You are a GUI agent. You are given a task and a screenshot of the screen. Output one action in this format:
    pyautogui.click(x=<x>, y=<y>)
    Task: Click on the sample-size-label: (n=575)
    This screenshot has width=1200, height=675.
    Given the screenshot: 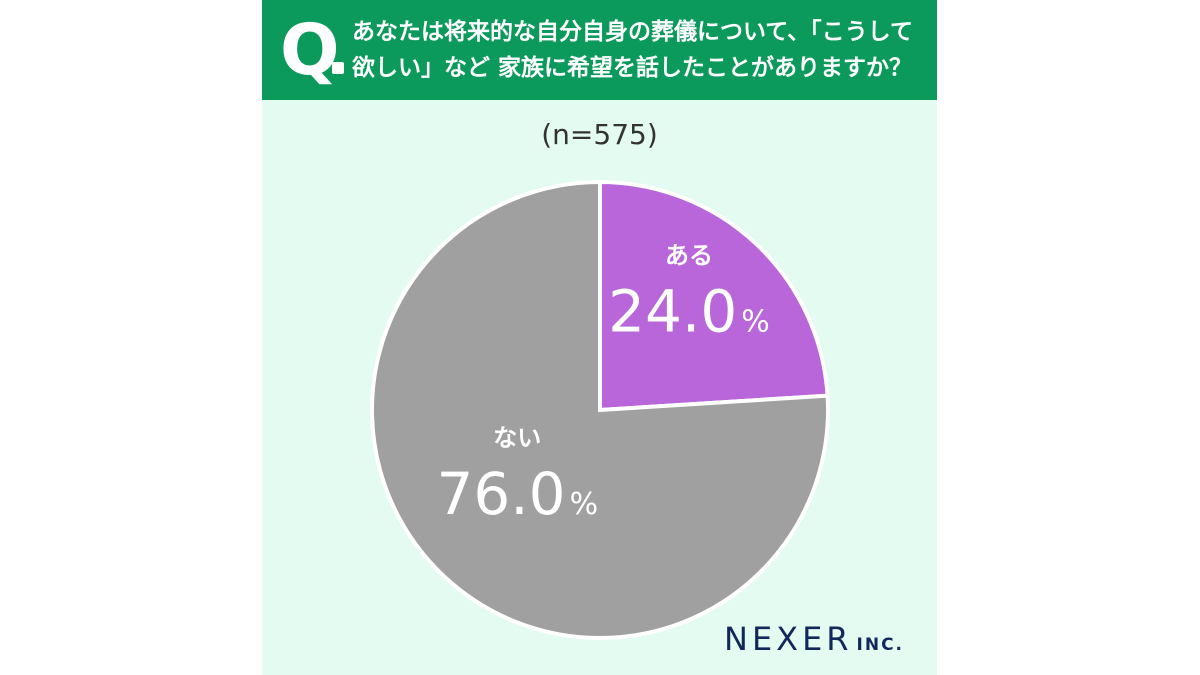 What is the action you would take?
    pyautogui.click(x=599, y=134)
    